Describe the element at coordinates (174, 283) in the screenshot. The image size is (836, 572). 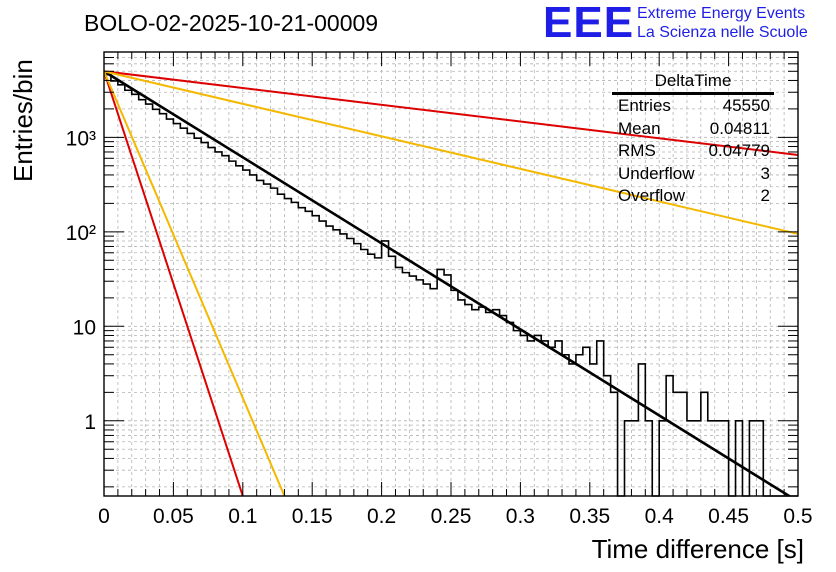
I see `series-line-fast-lower` at that location.